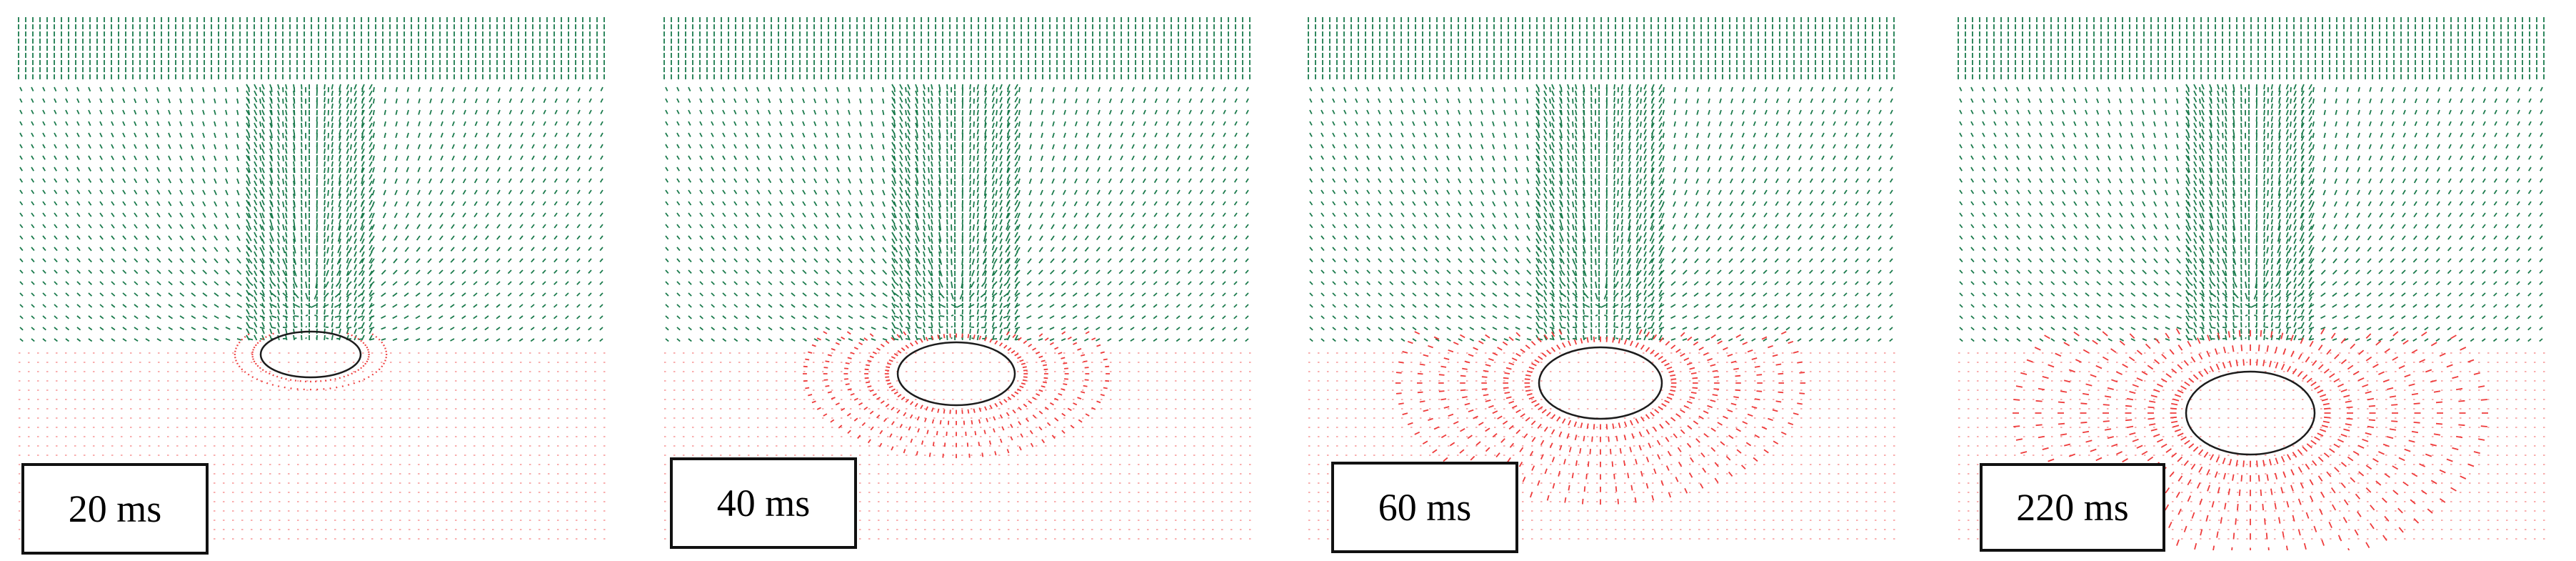  I want to click on time-label: 220 ms, so click(2072, 507).